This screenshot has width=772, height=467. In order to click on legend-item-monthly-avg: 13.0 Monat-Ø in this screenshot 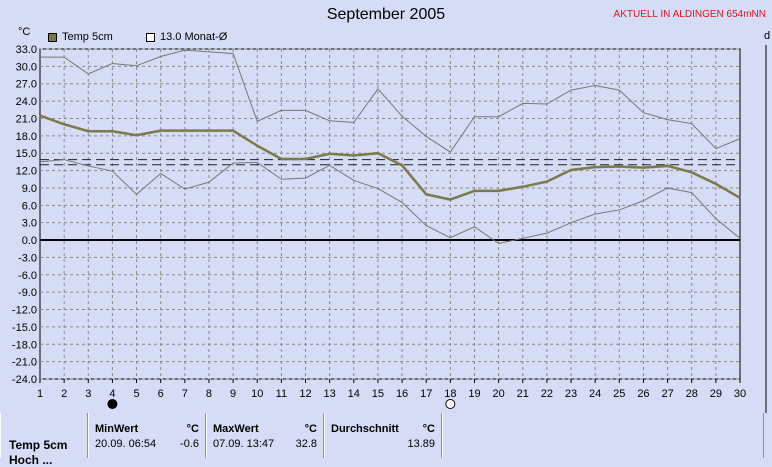, I will do `click(186, 37)`.